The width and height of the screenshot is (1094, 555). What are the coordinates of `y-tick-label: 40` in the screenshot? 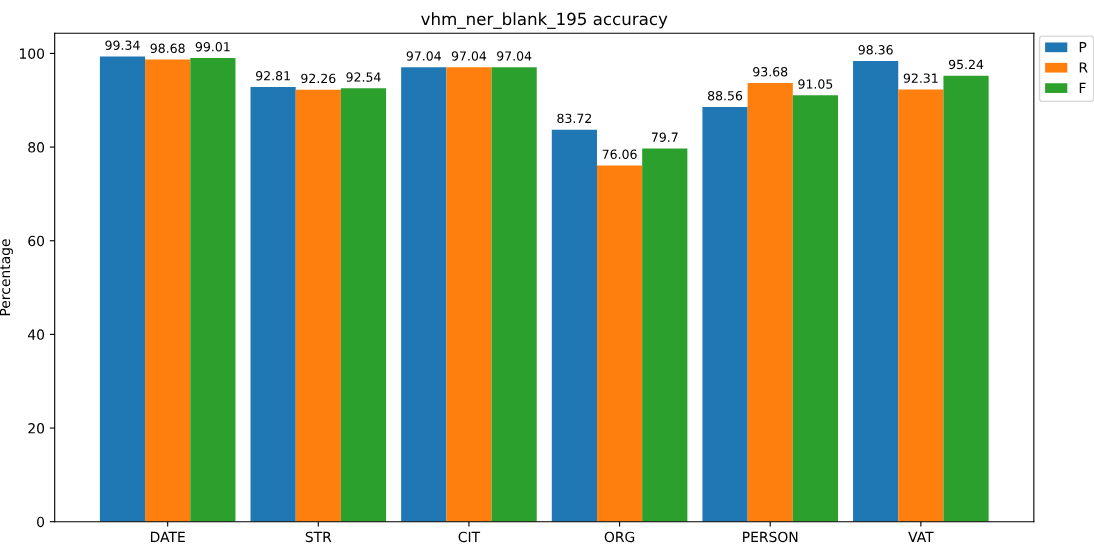 It's located at (36, 334).